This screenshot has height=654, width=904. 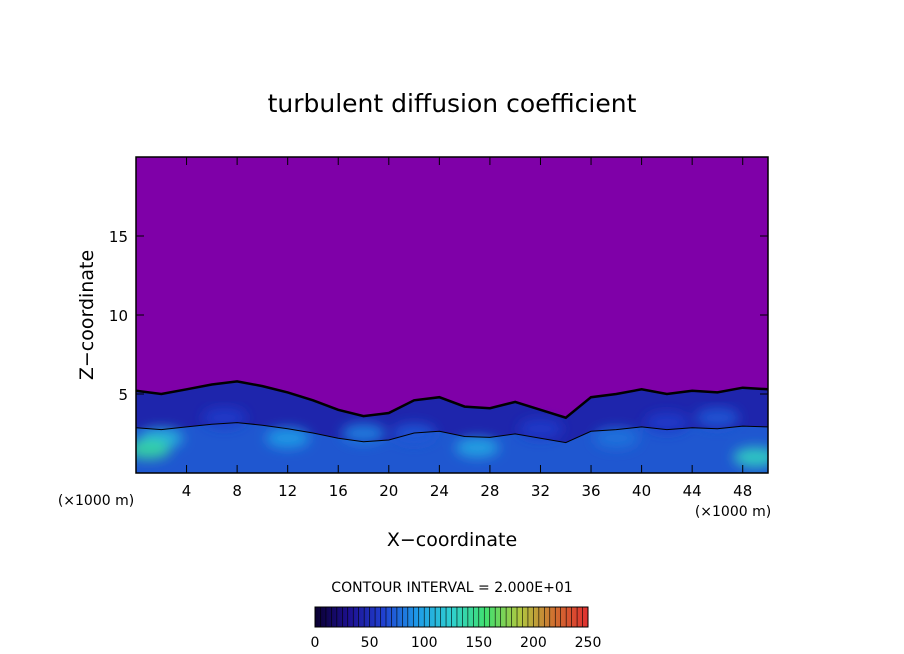 I want to click on y-axis-unit: (×1000 m), so click(x=96, y=501).